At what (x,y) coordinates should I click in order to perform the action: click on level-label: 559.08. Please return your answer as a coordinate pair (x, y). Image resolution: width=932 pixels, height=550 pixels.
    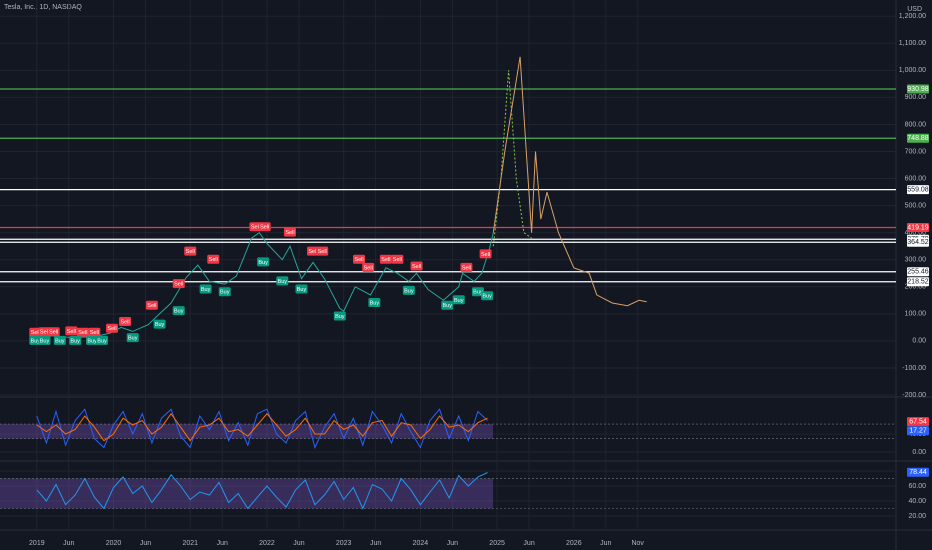
    Looking at the image, I should click on (918, 189).